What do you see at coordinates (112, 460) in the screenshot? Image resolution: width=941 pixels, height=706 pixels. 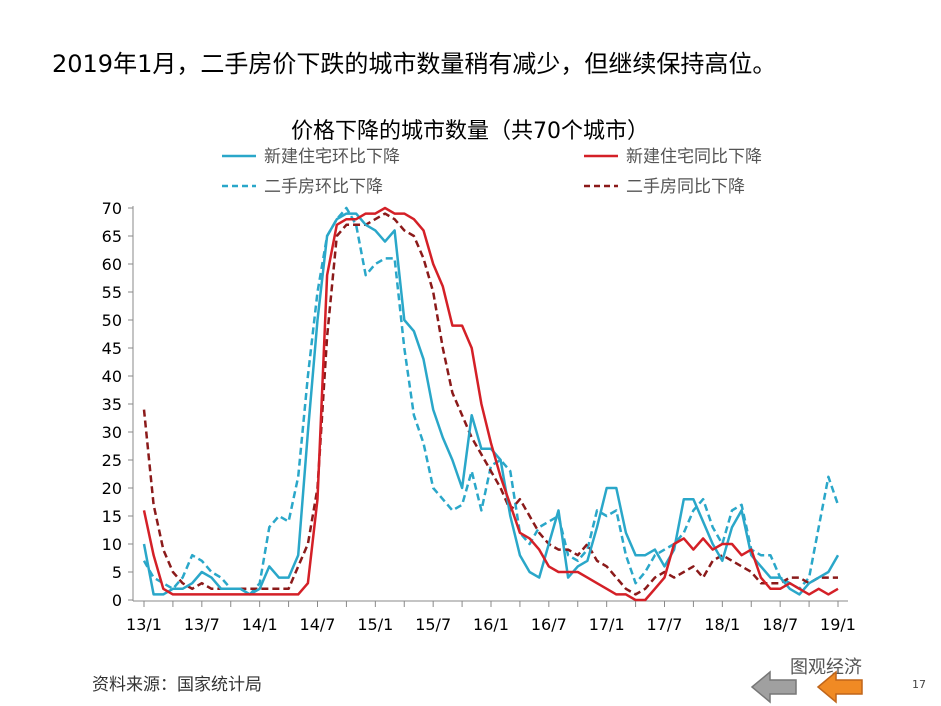 I see `y-tick-label: 25` at bounding box center [112, 460].